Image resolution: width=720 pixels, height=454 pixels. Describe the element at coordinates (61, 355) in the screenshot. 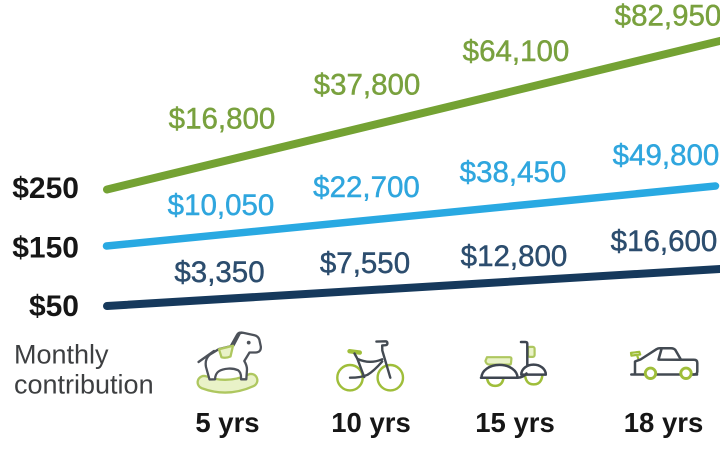

I see `svg-text: Monthly` at that location.